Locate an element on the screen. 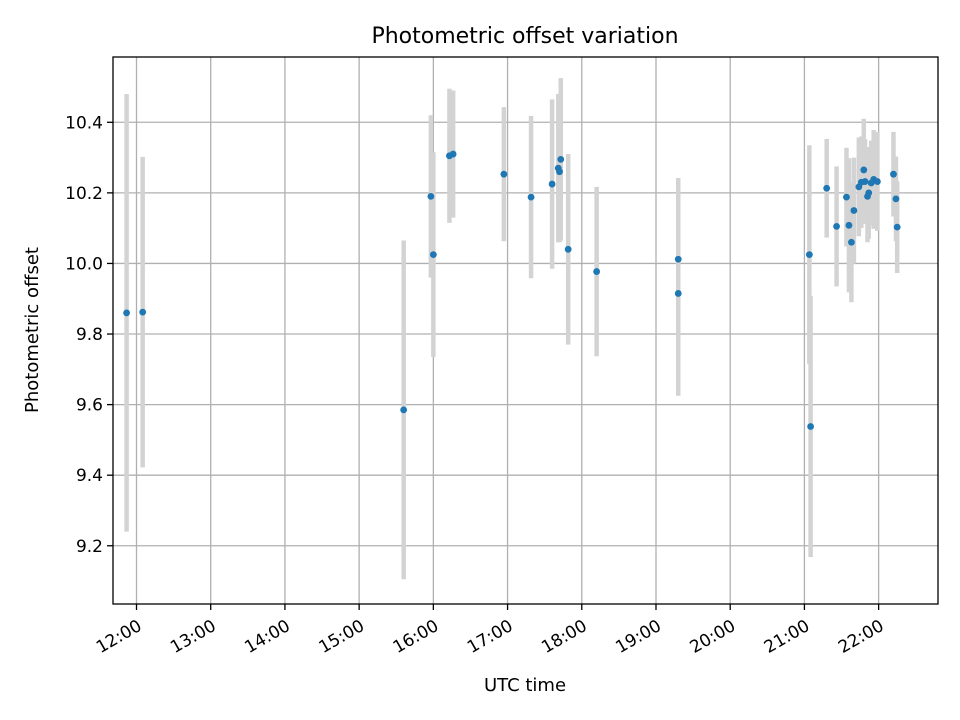  y-tick-label: 9.4 is located at coordinates (89, 476).